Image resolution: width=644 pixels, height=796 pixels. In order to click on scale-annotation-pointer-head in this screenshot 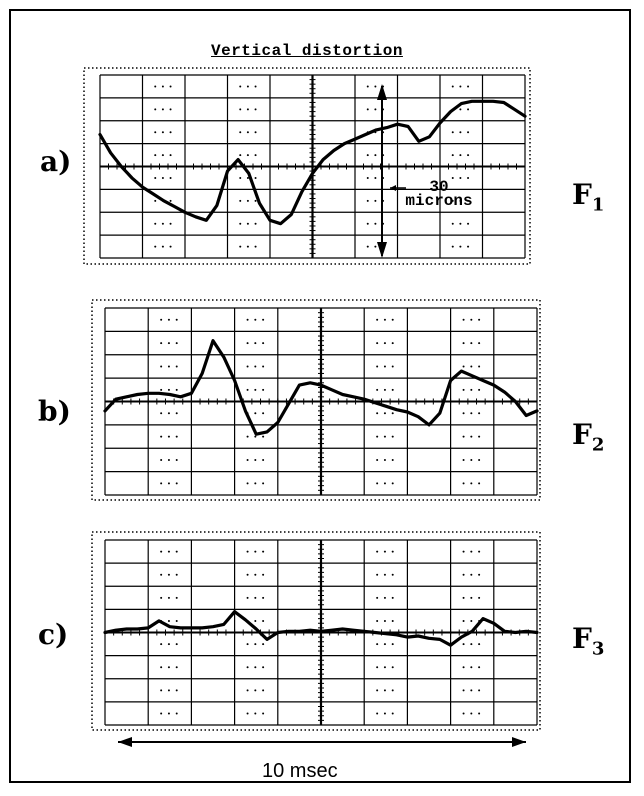, I will do `click(393, 188)`.